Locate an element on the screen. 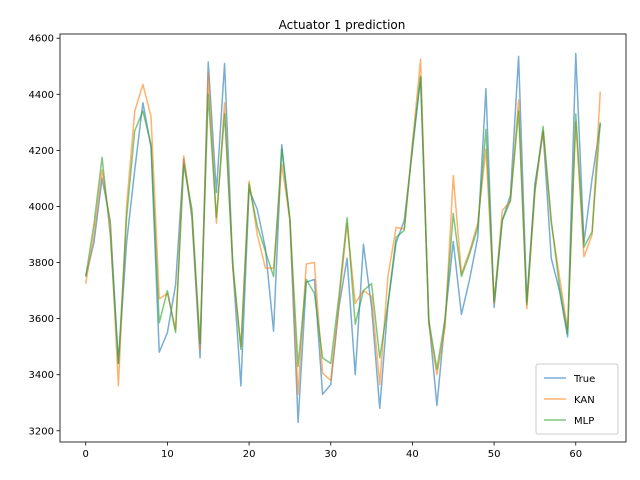  chart-title: Actuator 1 prediction is located at coordinates (342, 25).